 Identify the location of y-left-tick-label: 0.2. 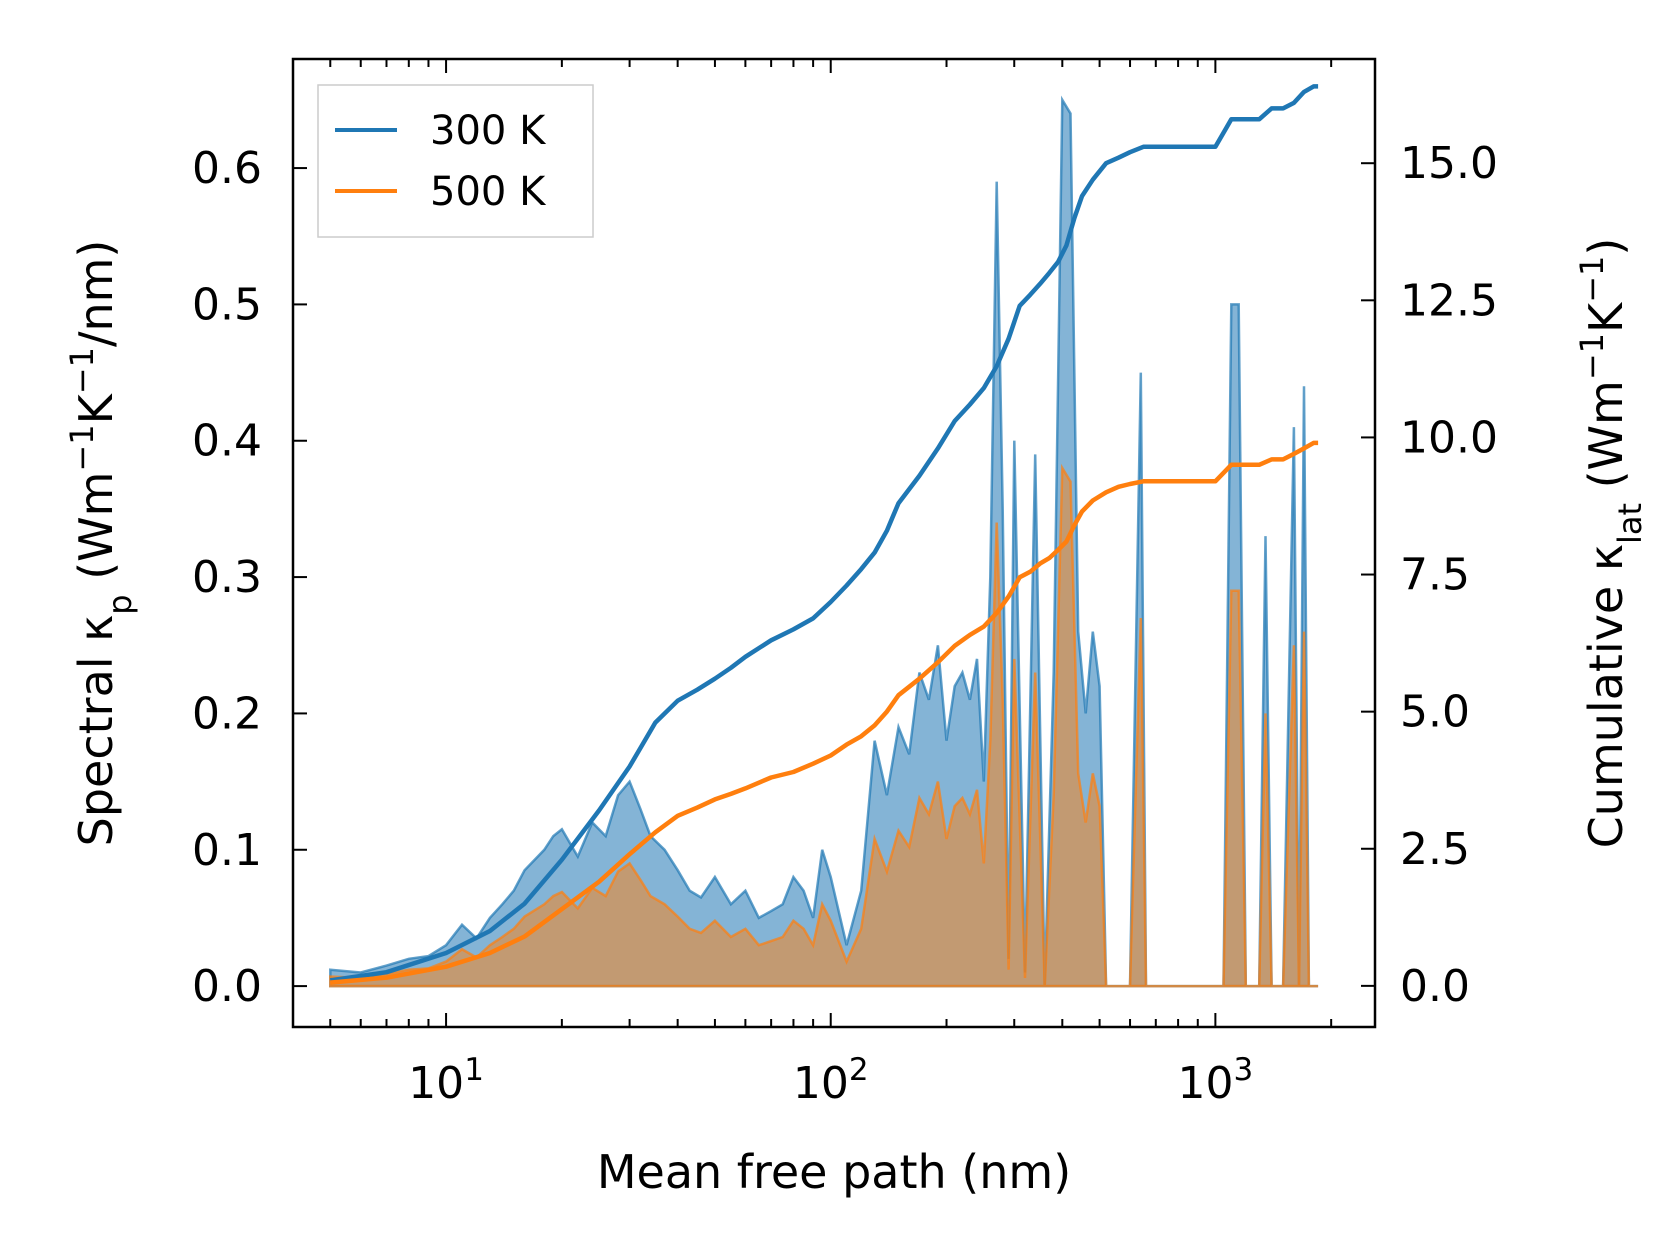
(227, 713).